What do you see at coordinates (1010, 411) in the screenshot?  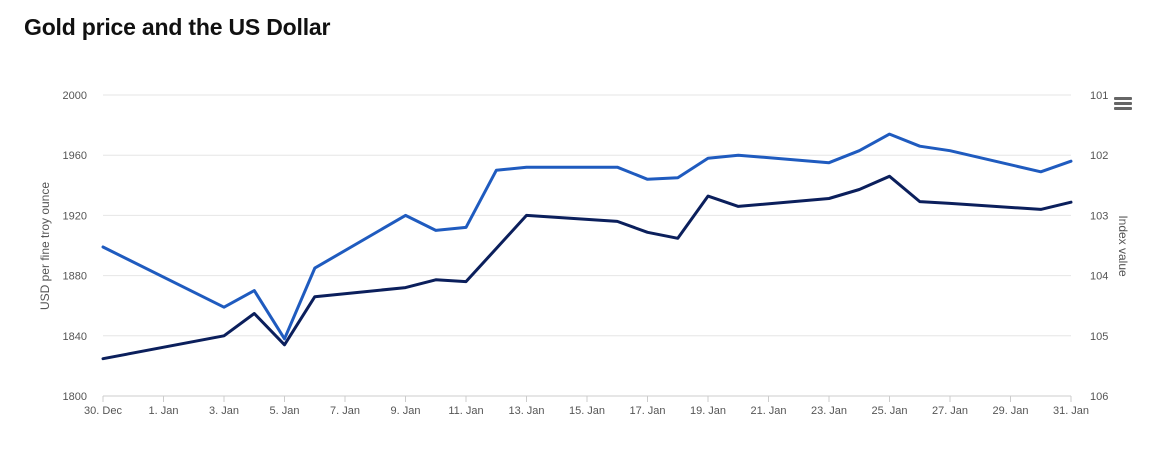 I see `x-tick-label: 29. Jan` at bounding box center [1010, 411].